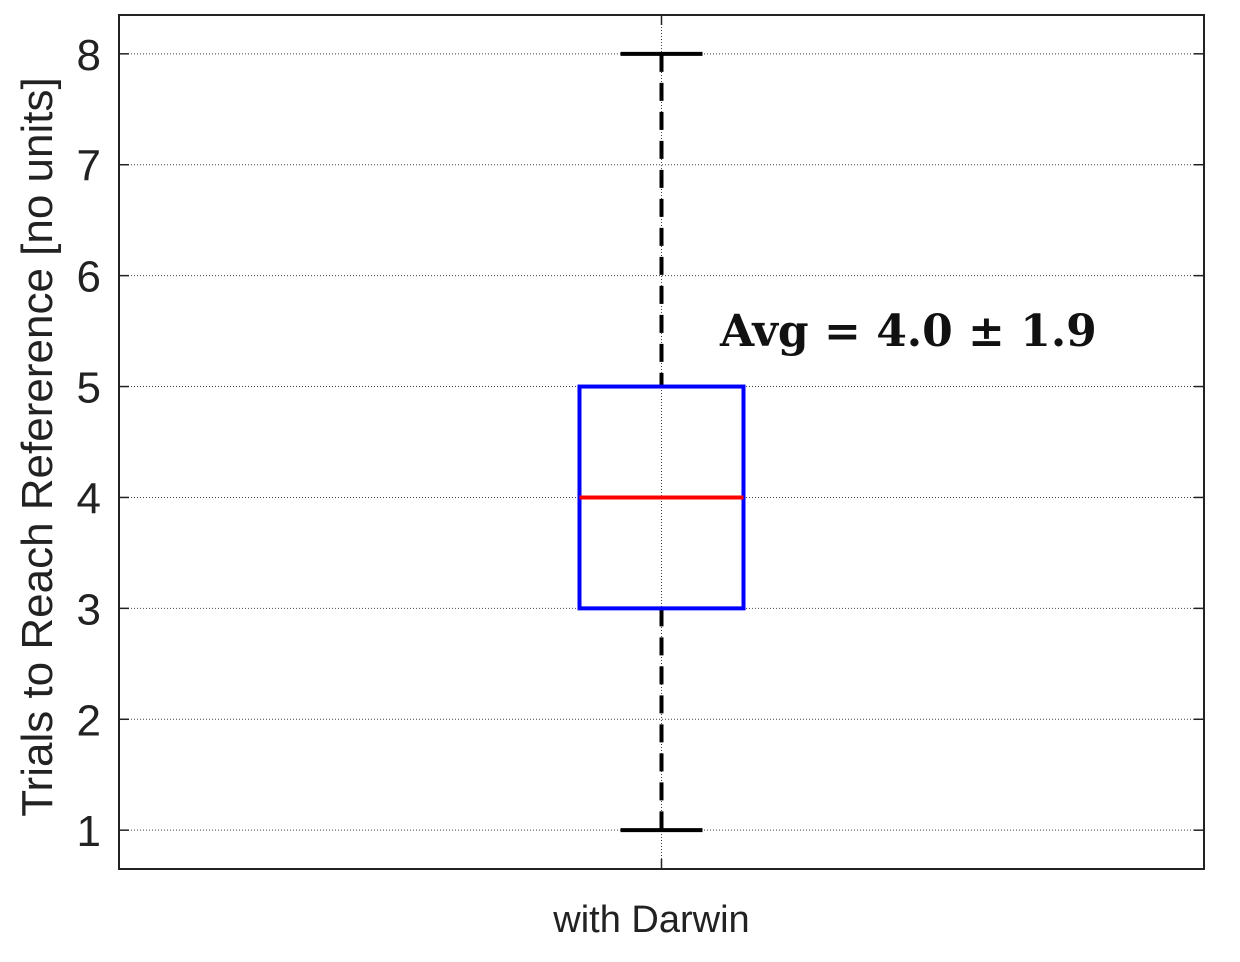 The height and width of the screenshot is (962, 1240). What do you see at coordinates (89, 498) in the screenshot?
I see `y-tick-label: 4` at bounding box center [89, 498].